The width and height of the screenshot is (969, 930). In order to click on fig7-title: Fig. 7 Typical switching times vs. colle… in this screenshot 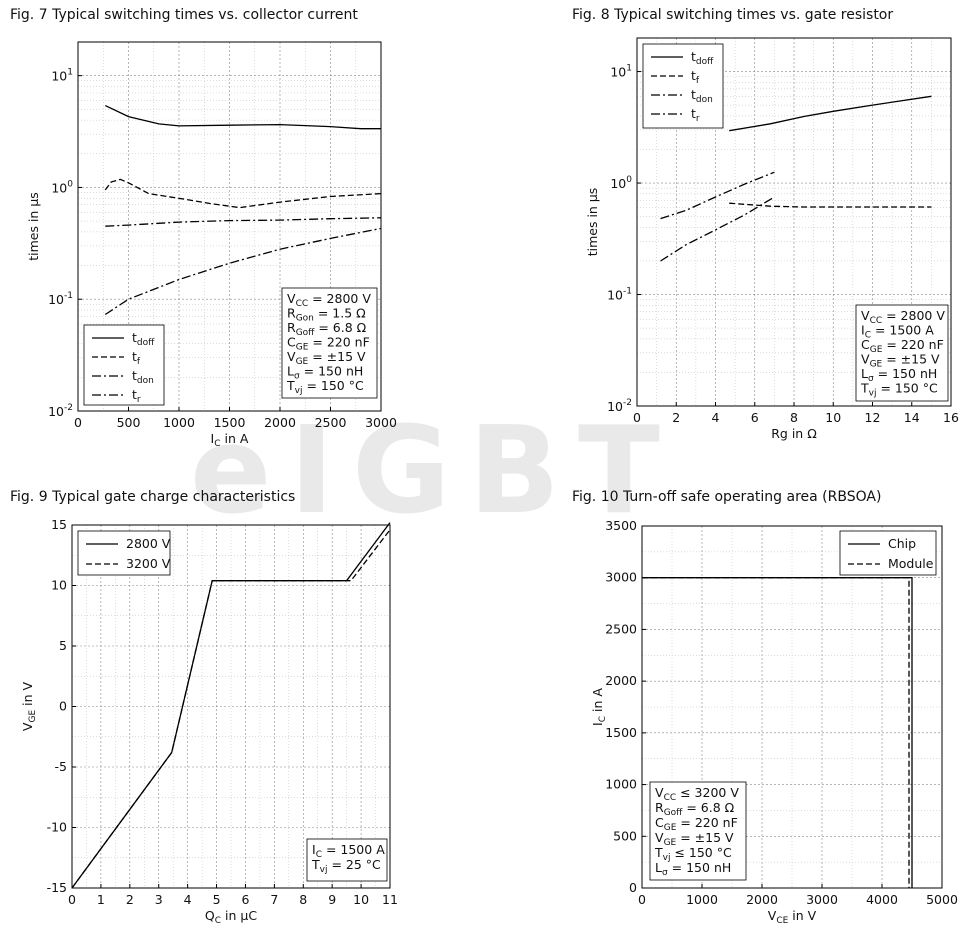, I will do `click(184, 15)`.